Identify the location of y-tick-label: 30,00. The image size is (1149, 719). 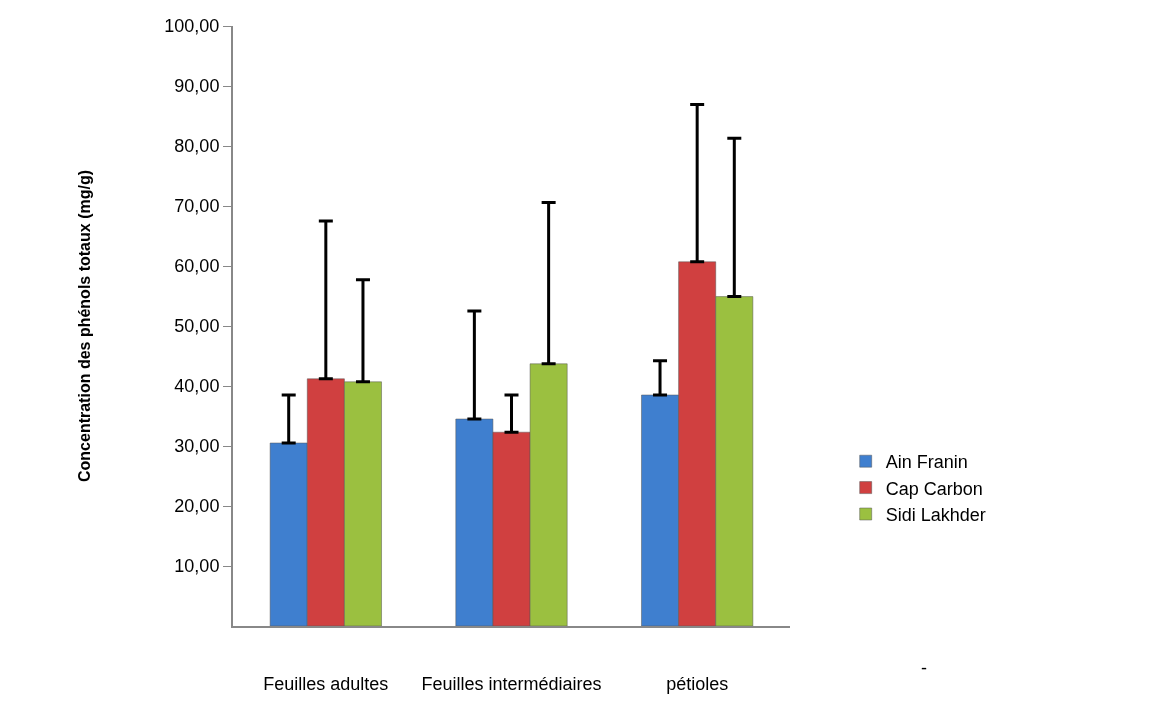
(197, 446).